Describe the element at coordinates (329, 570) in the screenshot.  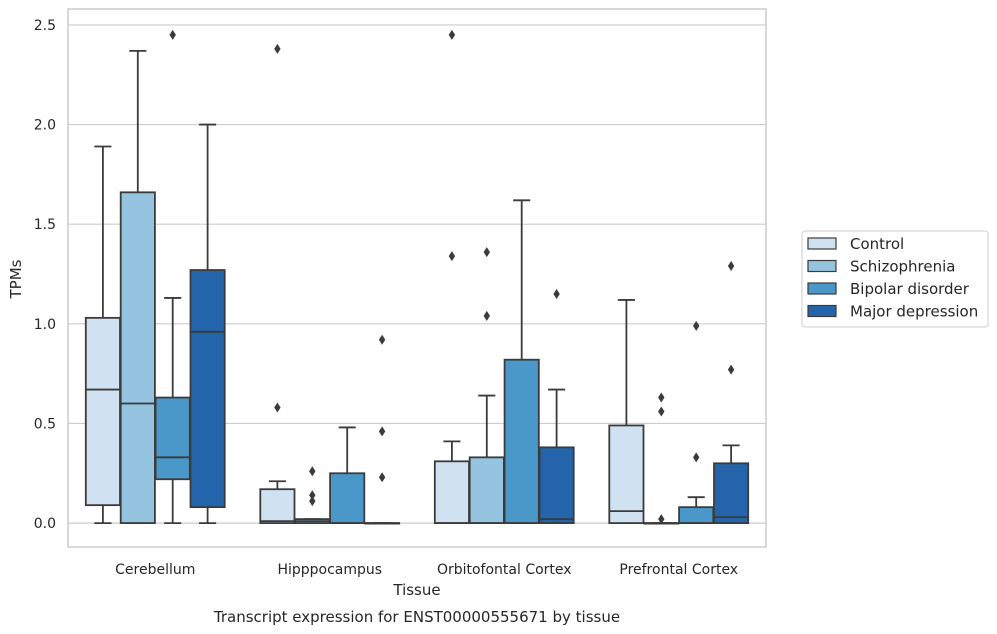
I see `x-tick-label: Hipppocampus` at that location.